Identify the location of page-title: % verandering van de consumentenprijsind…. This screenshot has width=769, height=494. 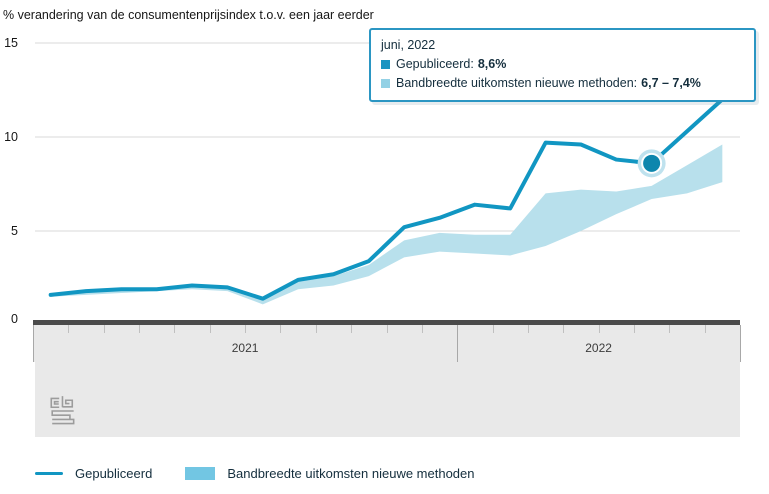
(188, 15).